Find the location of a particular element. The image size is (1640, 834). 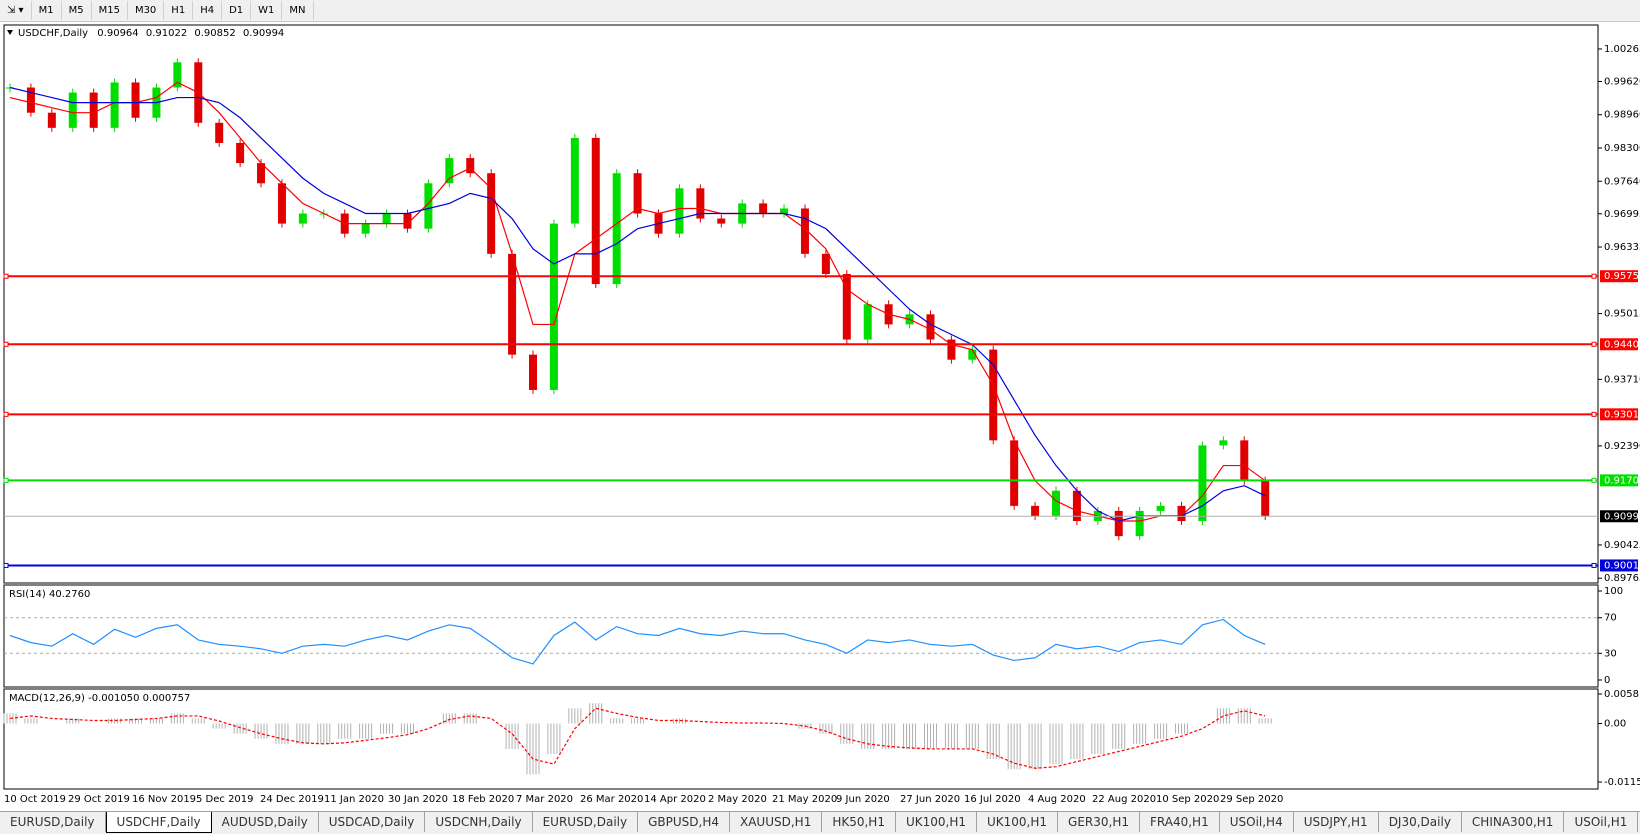

quote-close: 0.90994 is located at coordinates (263, 33).